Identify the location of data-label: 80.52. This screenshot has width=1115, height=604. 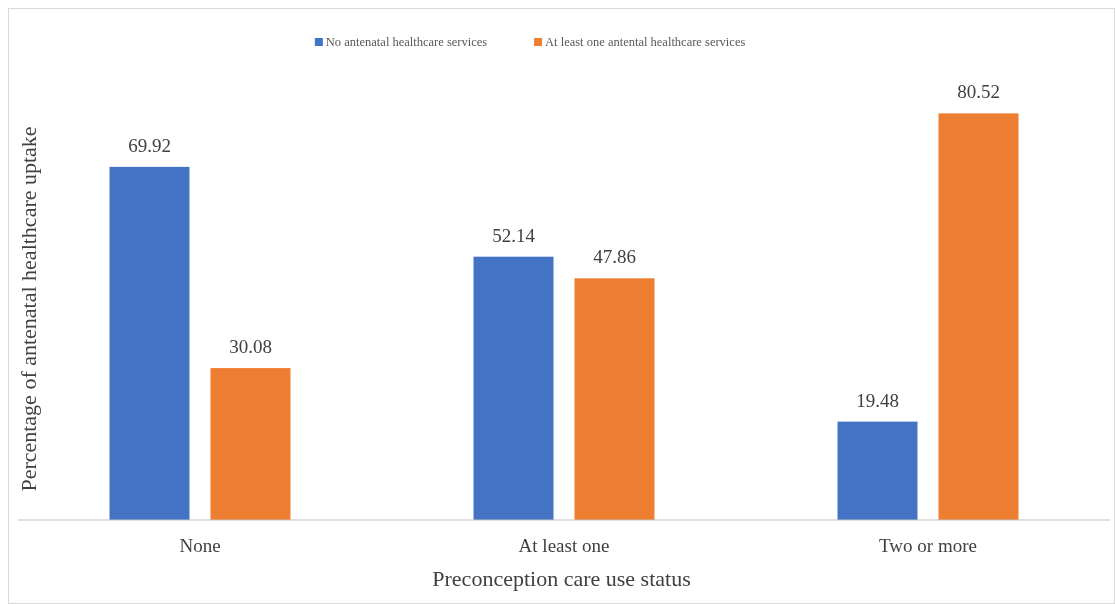
(978, 92).